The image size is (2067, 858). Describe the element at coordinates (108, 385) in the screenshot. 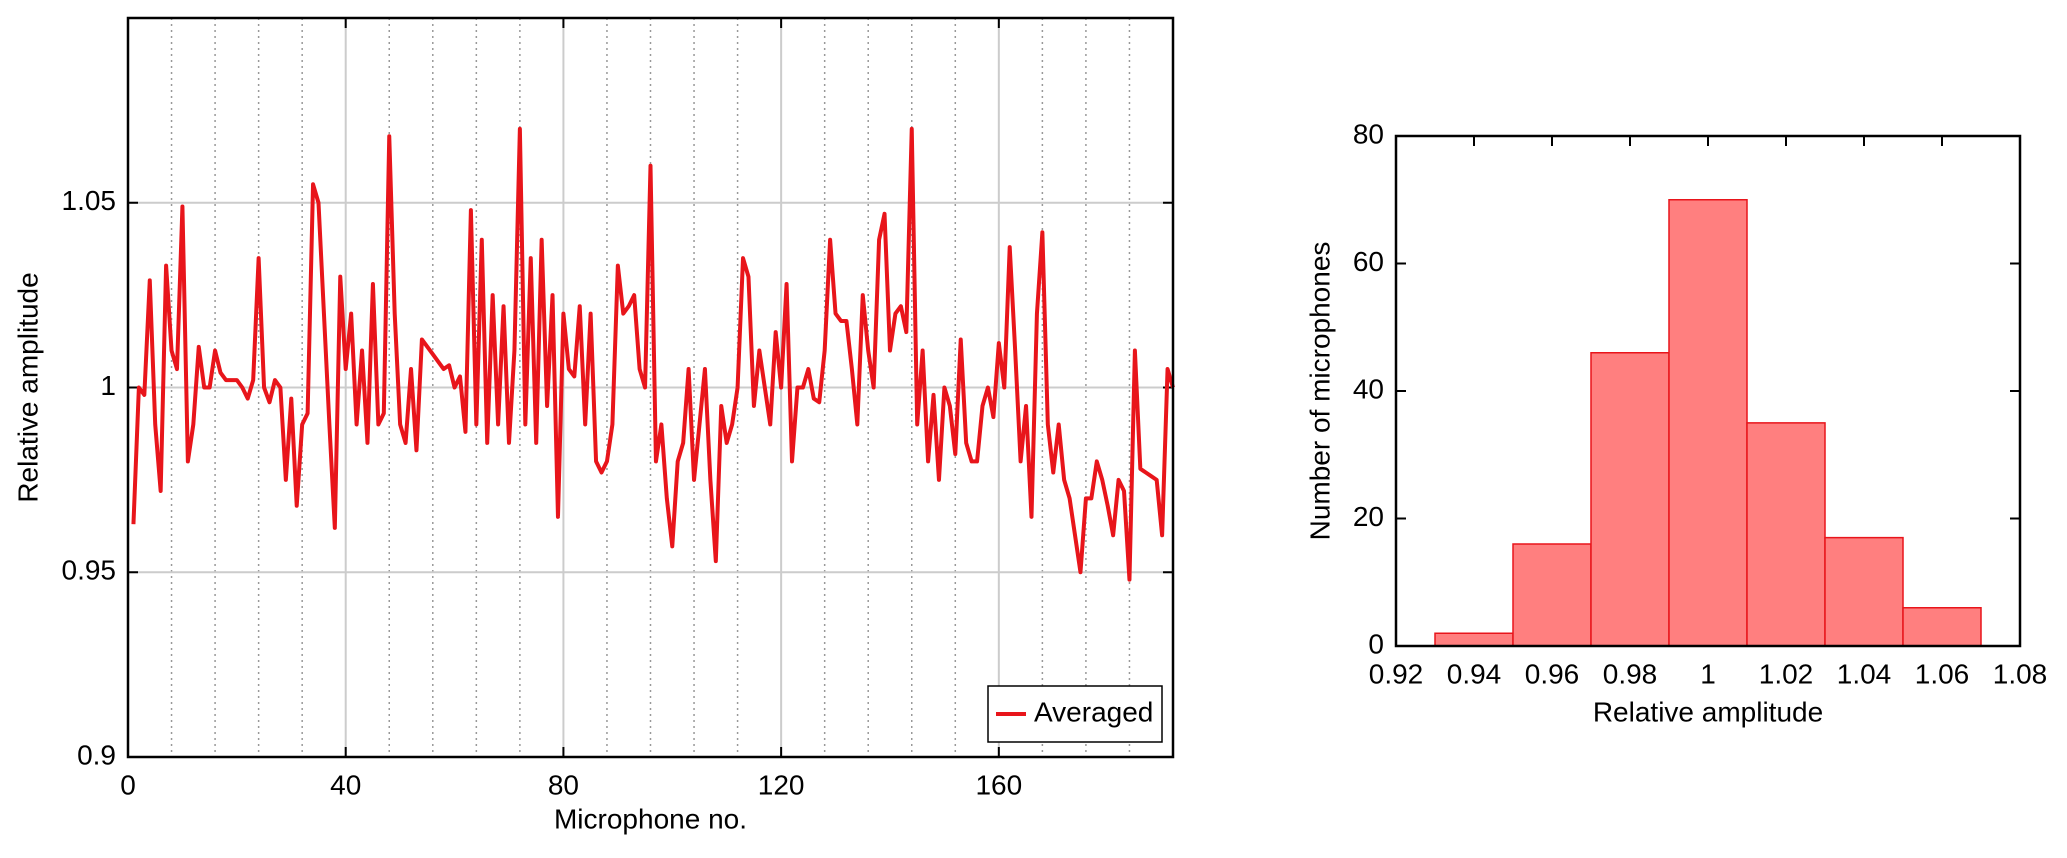

I see `y-tick-label: 1` at that location.